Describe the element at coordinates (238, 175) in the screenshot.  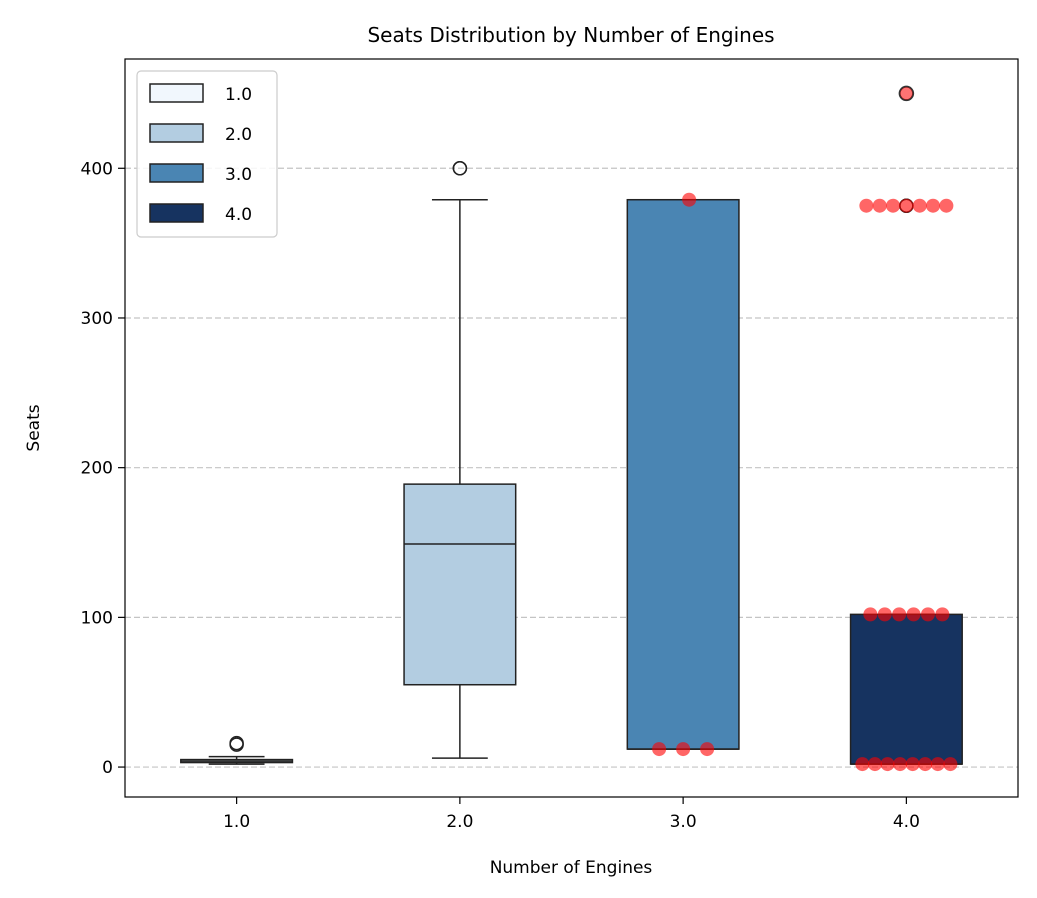
I see `legend-label: 3.0` at that location.